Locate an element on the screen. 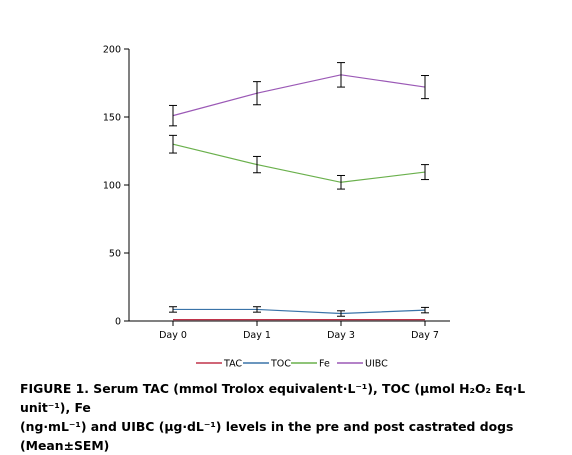 The height and width of the screenshot is (455, 572). y-tick-label: 50 is located at coordinates (115, 254).